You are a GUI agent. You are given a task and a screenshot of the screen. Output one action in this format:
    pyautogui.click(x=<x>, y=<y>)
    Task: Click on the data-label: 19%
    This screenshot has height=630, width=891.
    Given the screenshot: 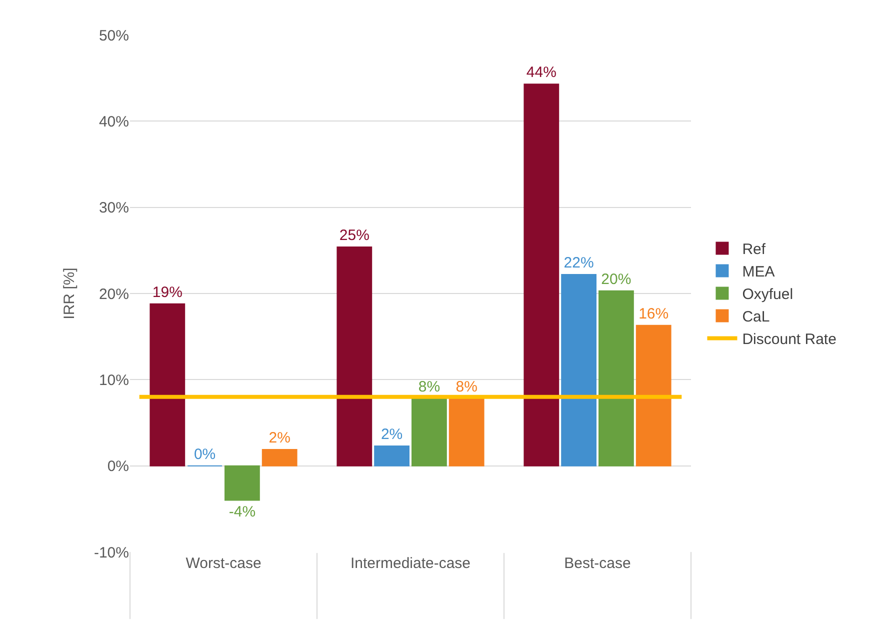 What is the action you would take?
    pyautogui.click(x=167, y=292)
    